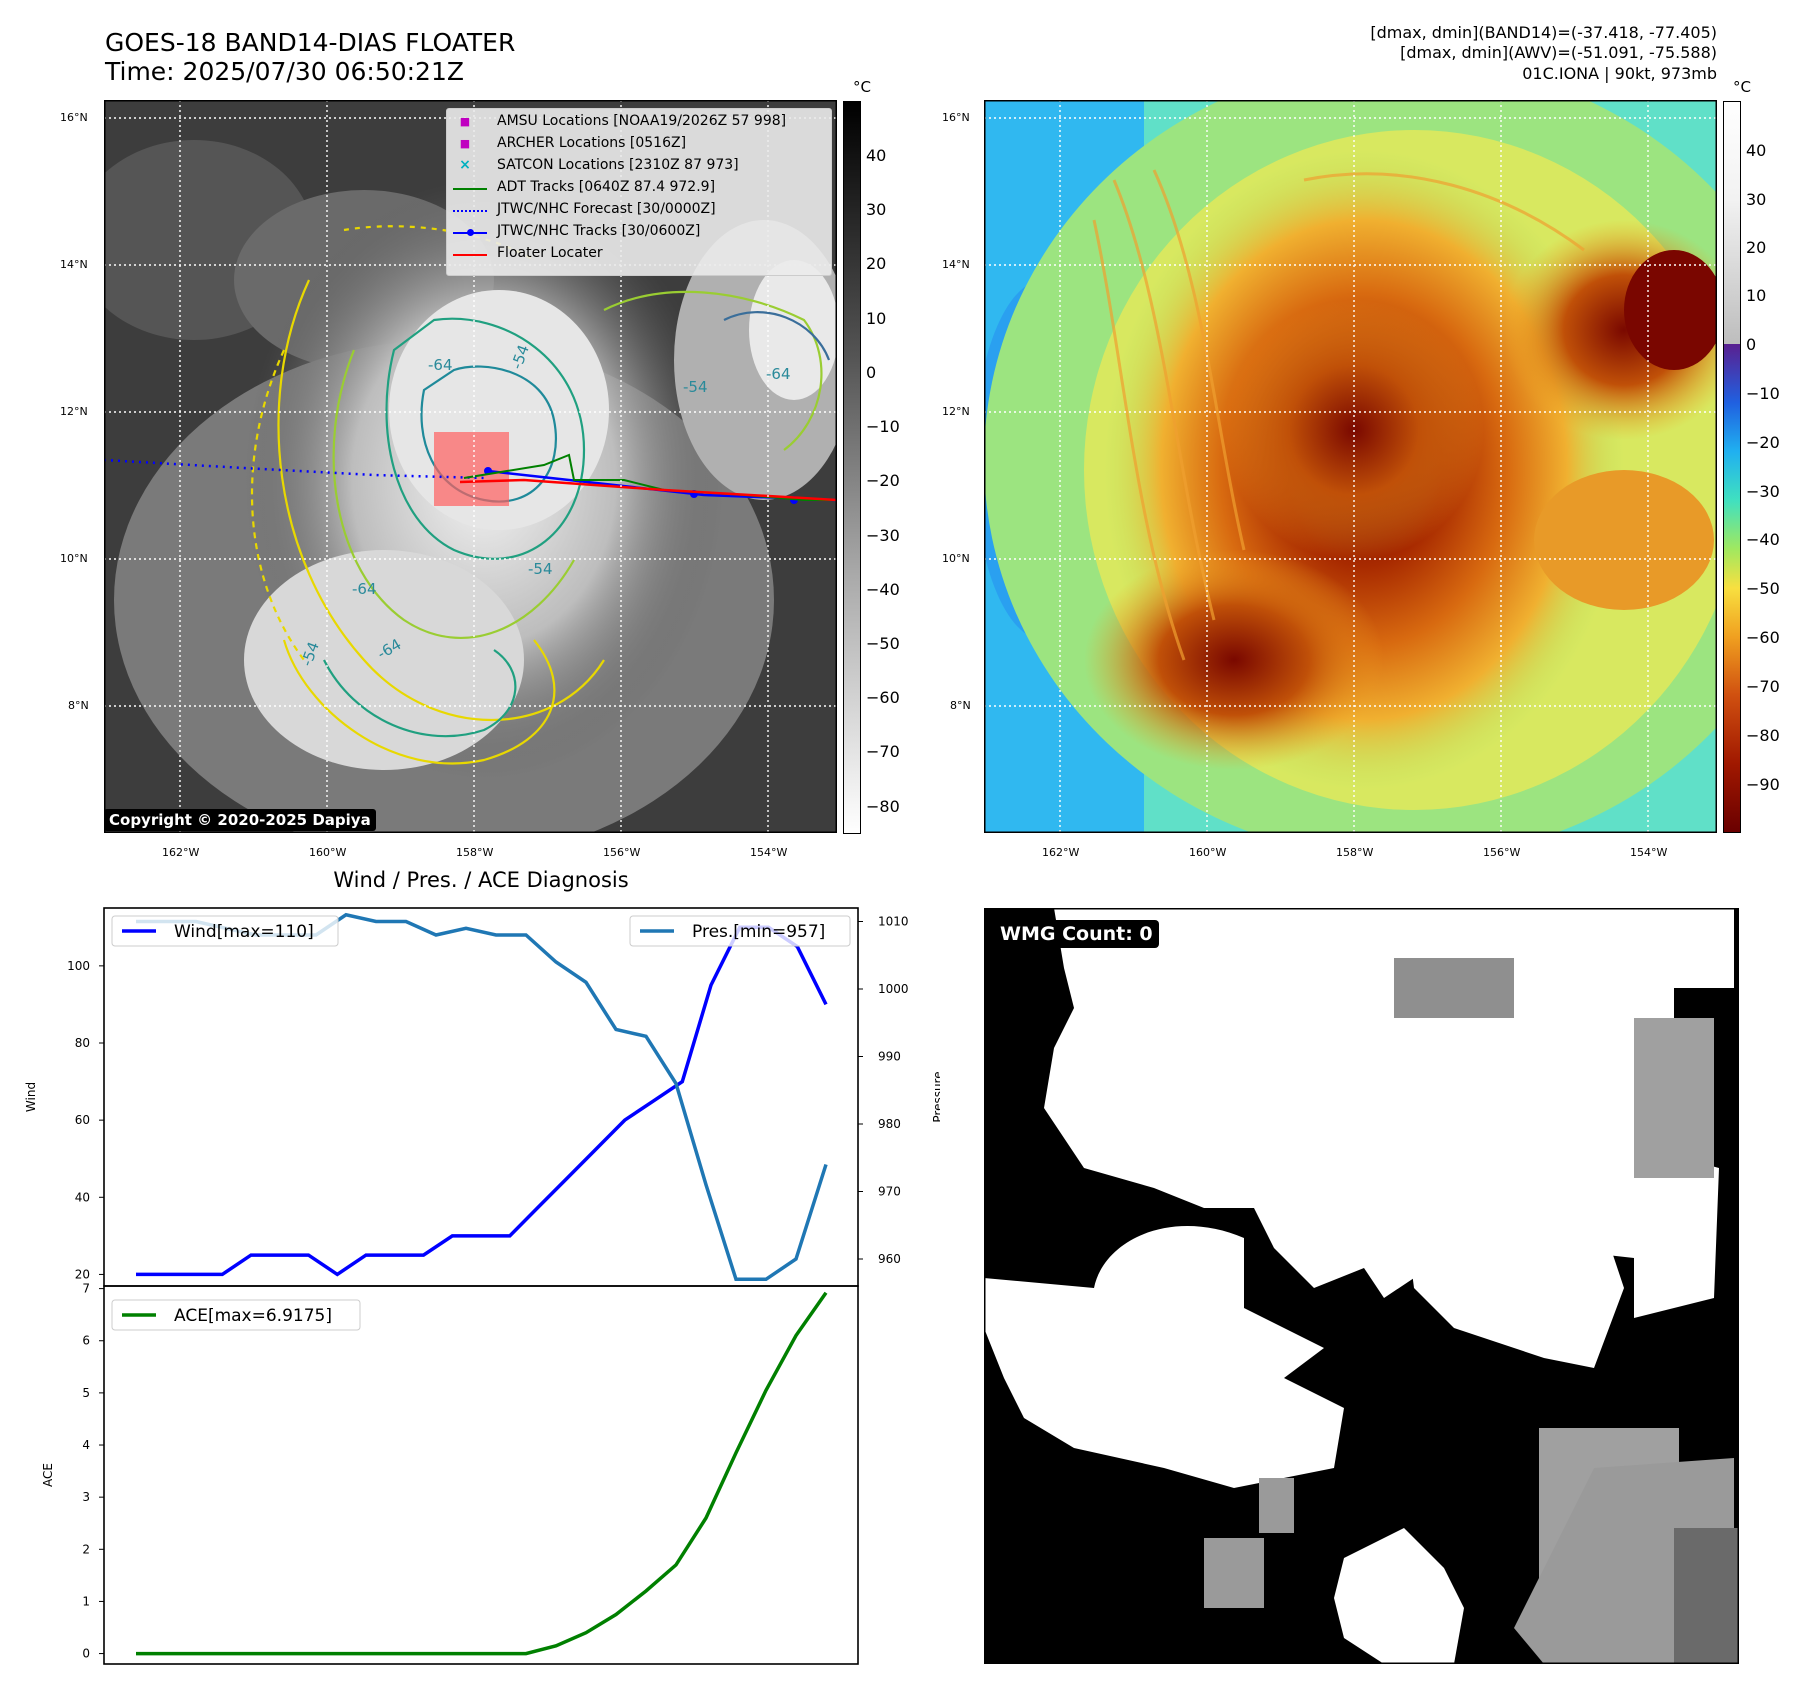 This screenshot has width=1797, height=1690. What do you see at coordinates (475, 852) in the screenshot?
I see `lon-label: 158°W` at bounding box center [475, 852].